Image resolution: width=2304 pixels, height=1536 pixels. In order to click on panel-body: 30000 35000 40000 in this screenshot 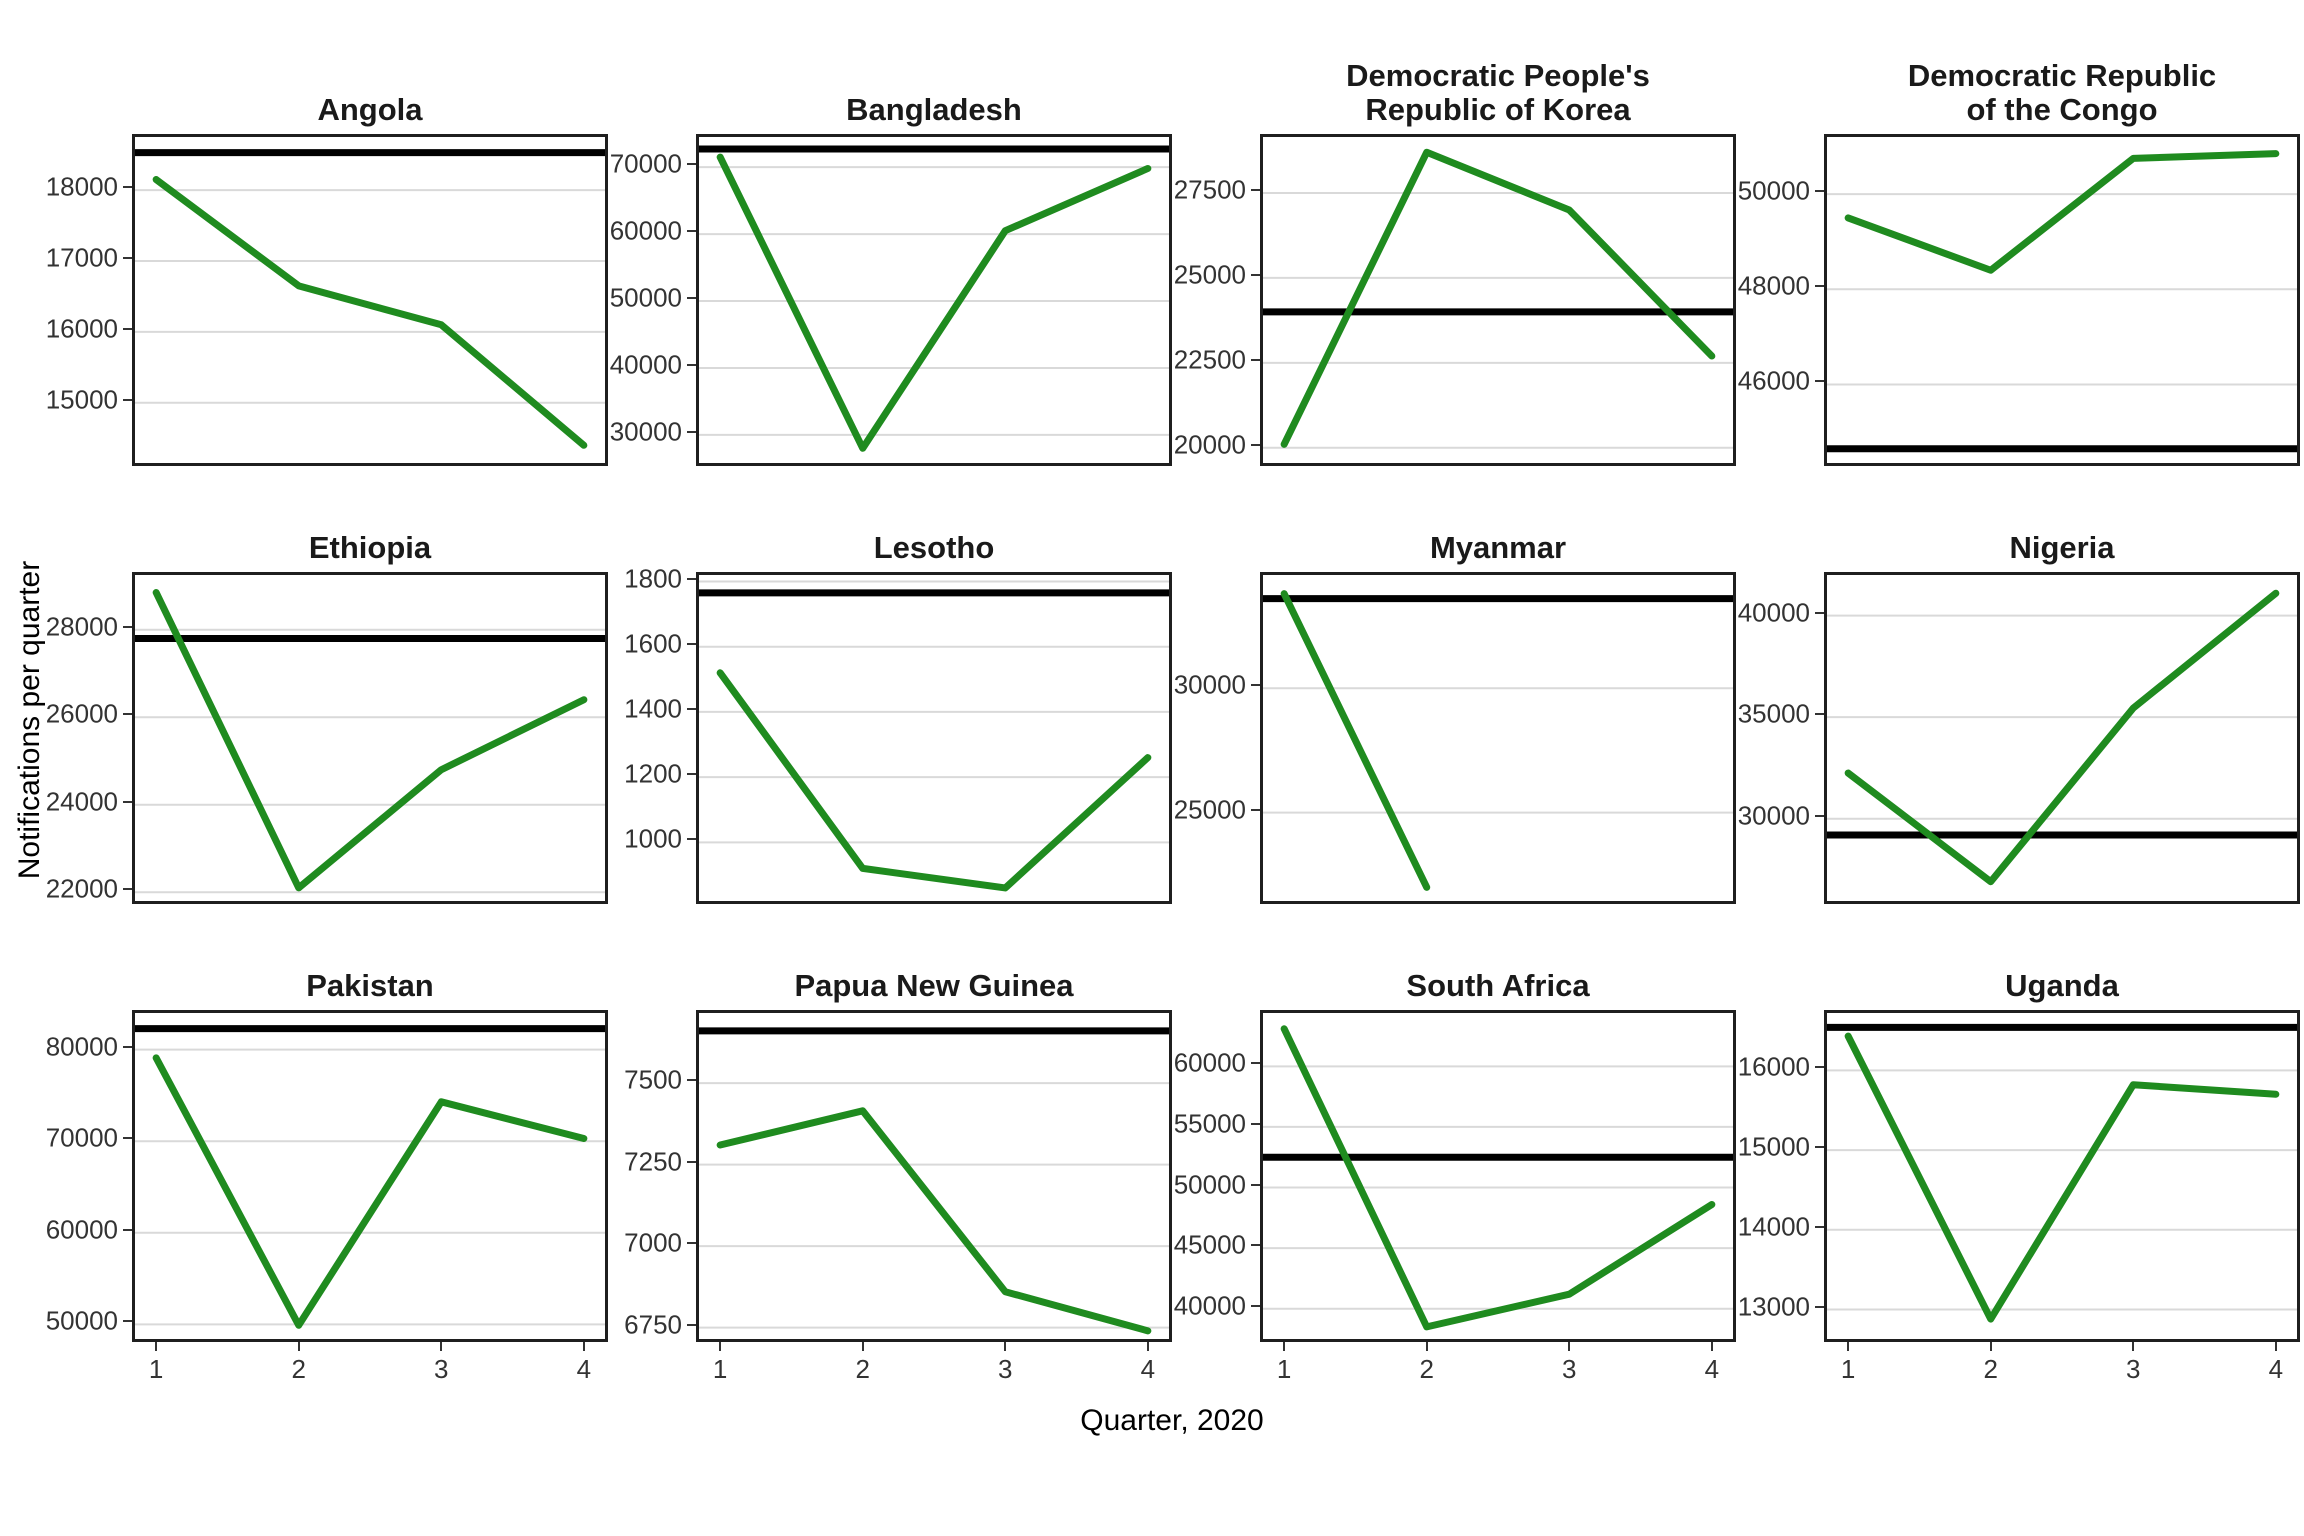, I will do `click(2018, 738)`.